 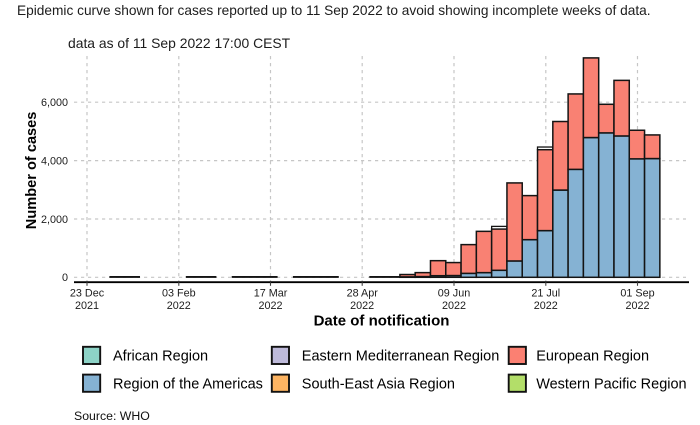 What do you see at coordinates (179, 294) in the screenshot?
I see `svg-text: 03 Feb` at bounding box center [179, 294].